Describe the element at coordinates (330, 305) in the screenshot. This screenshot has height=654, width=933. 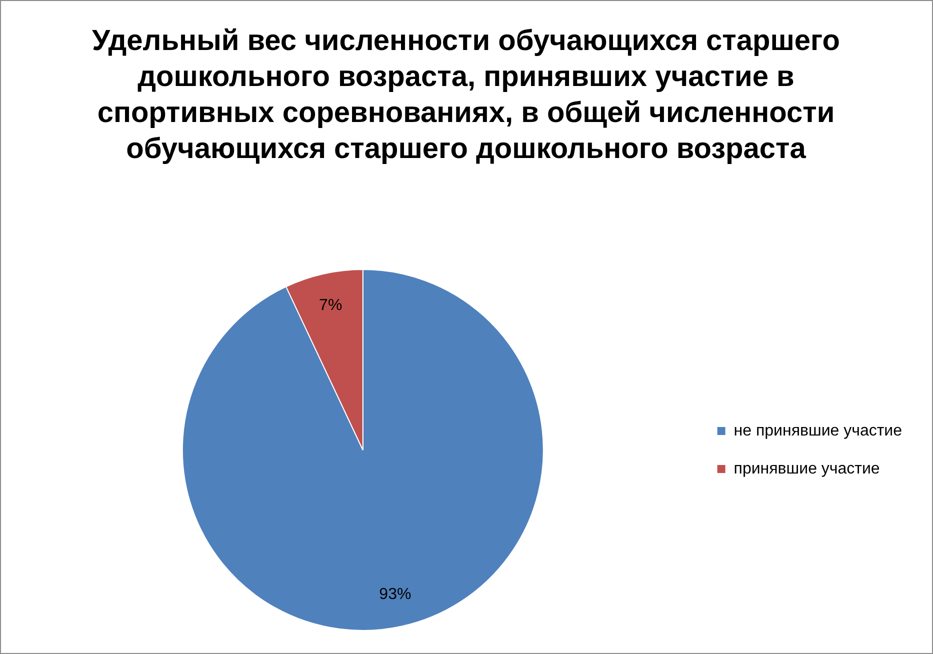
I see `data-label: 7%` at that location.